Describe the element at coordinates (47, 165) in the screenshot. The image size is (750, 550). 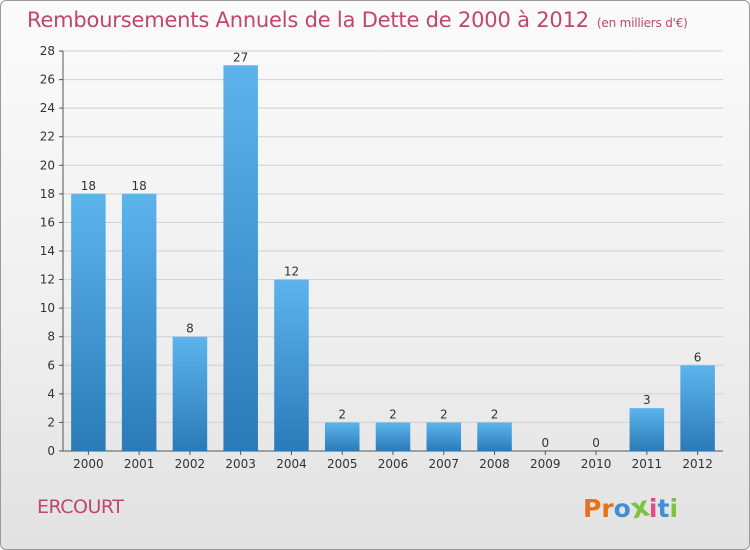
I see `y-tick-label: 20` at that location.